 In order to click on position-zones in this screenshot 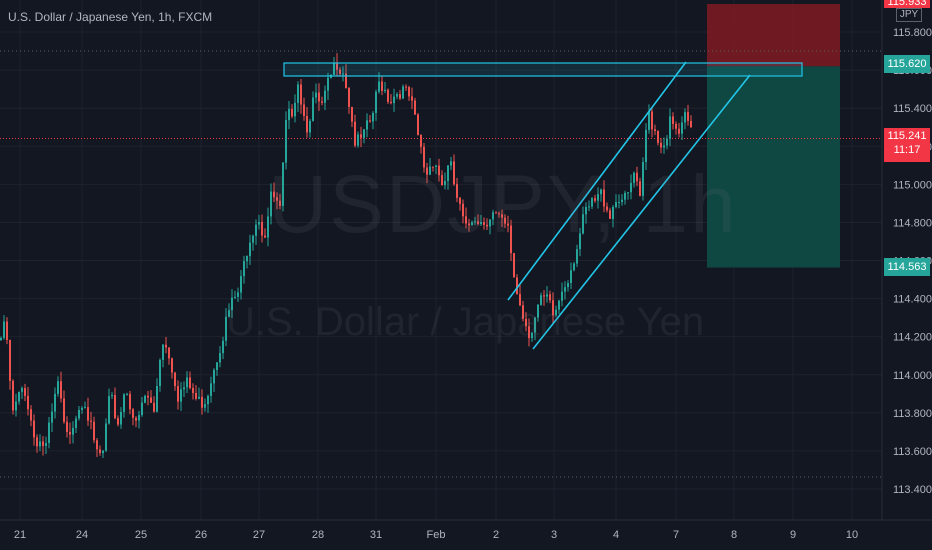, I will do `click(773, 136)`.